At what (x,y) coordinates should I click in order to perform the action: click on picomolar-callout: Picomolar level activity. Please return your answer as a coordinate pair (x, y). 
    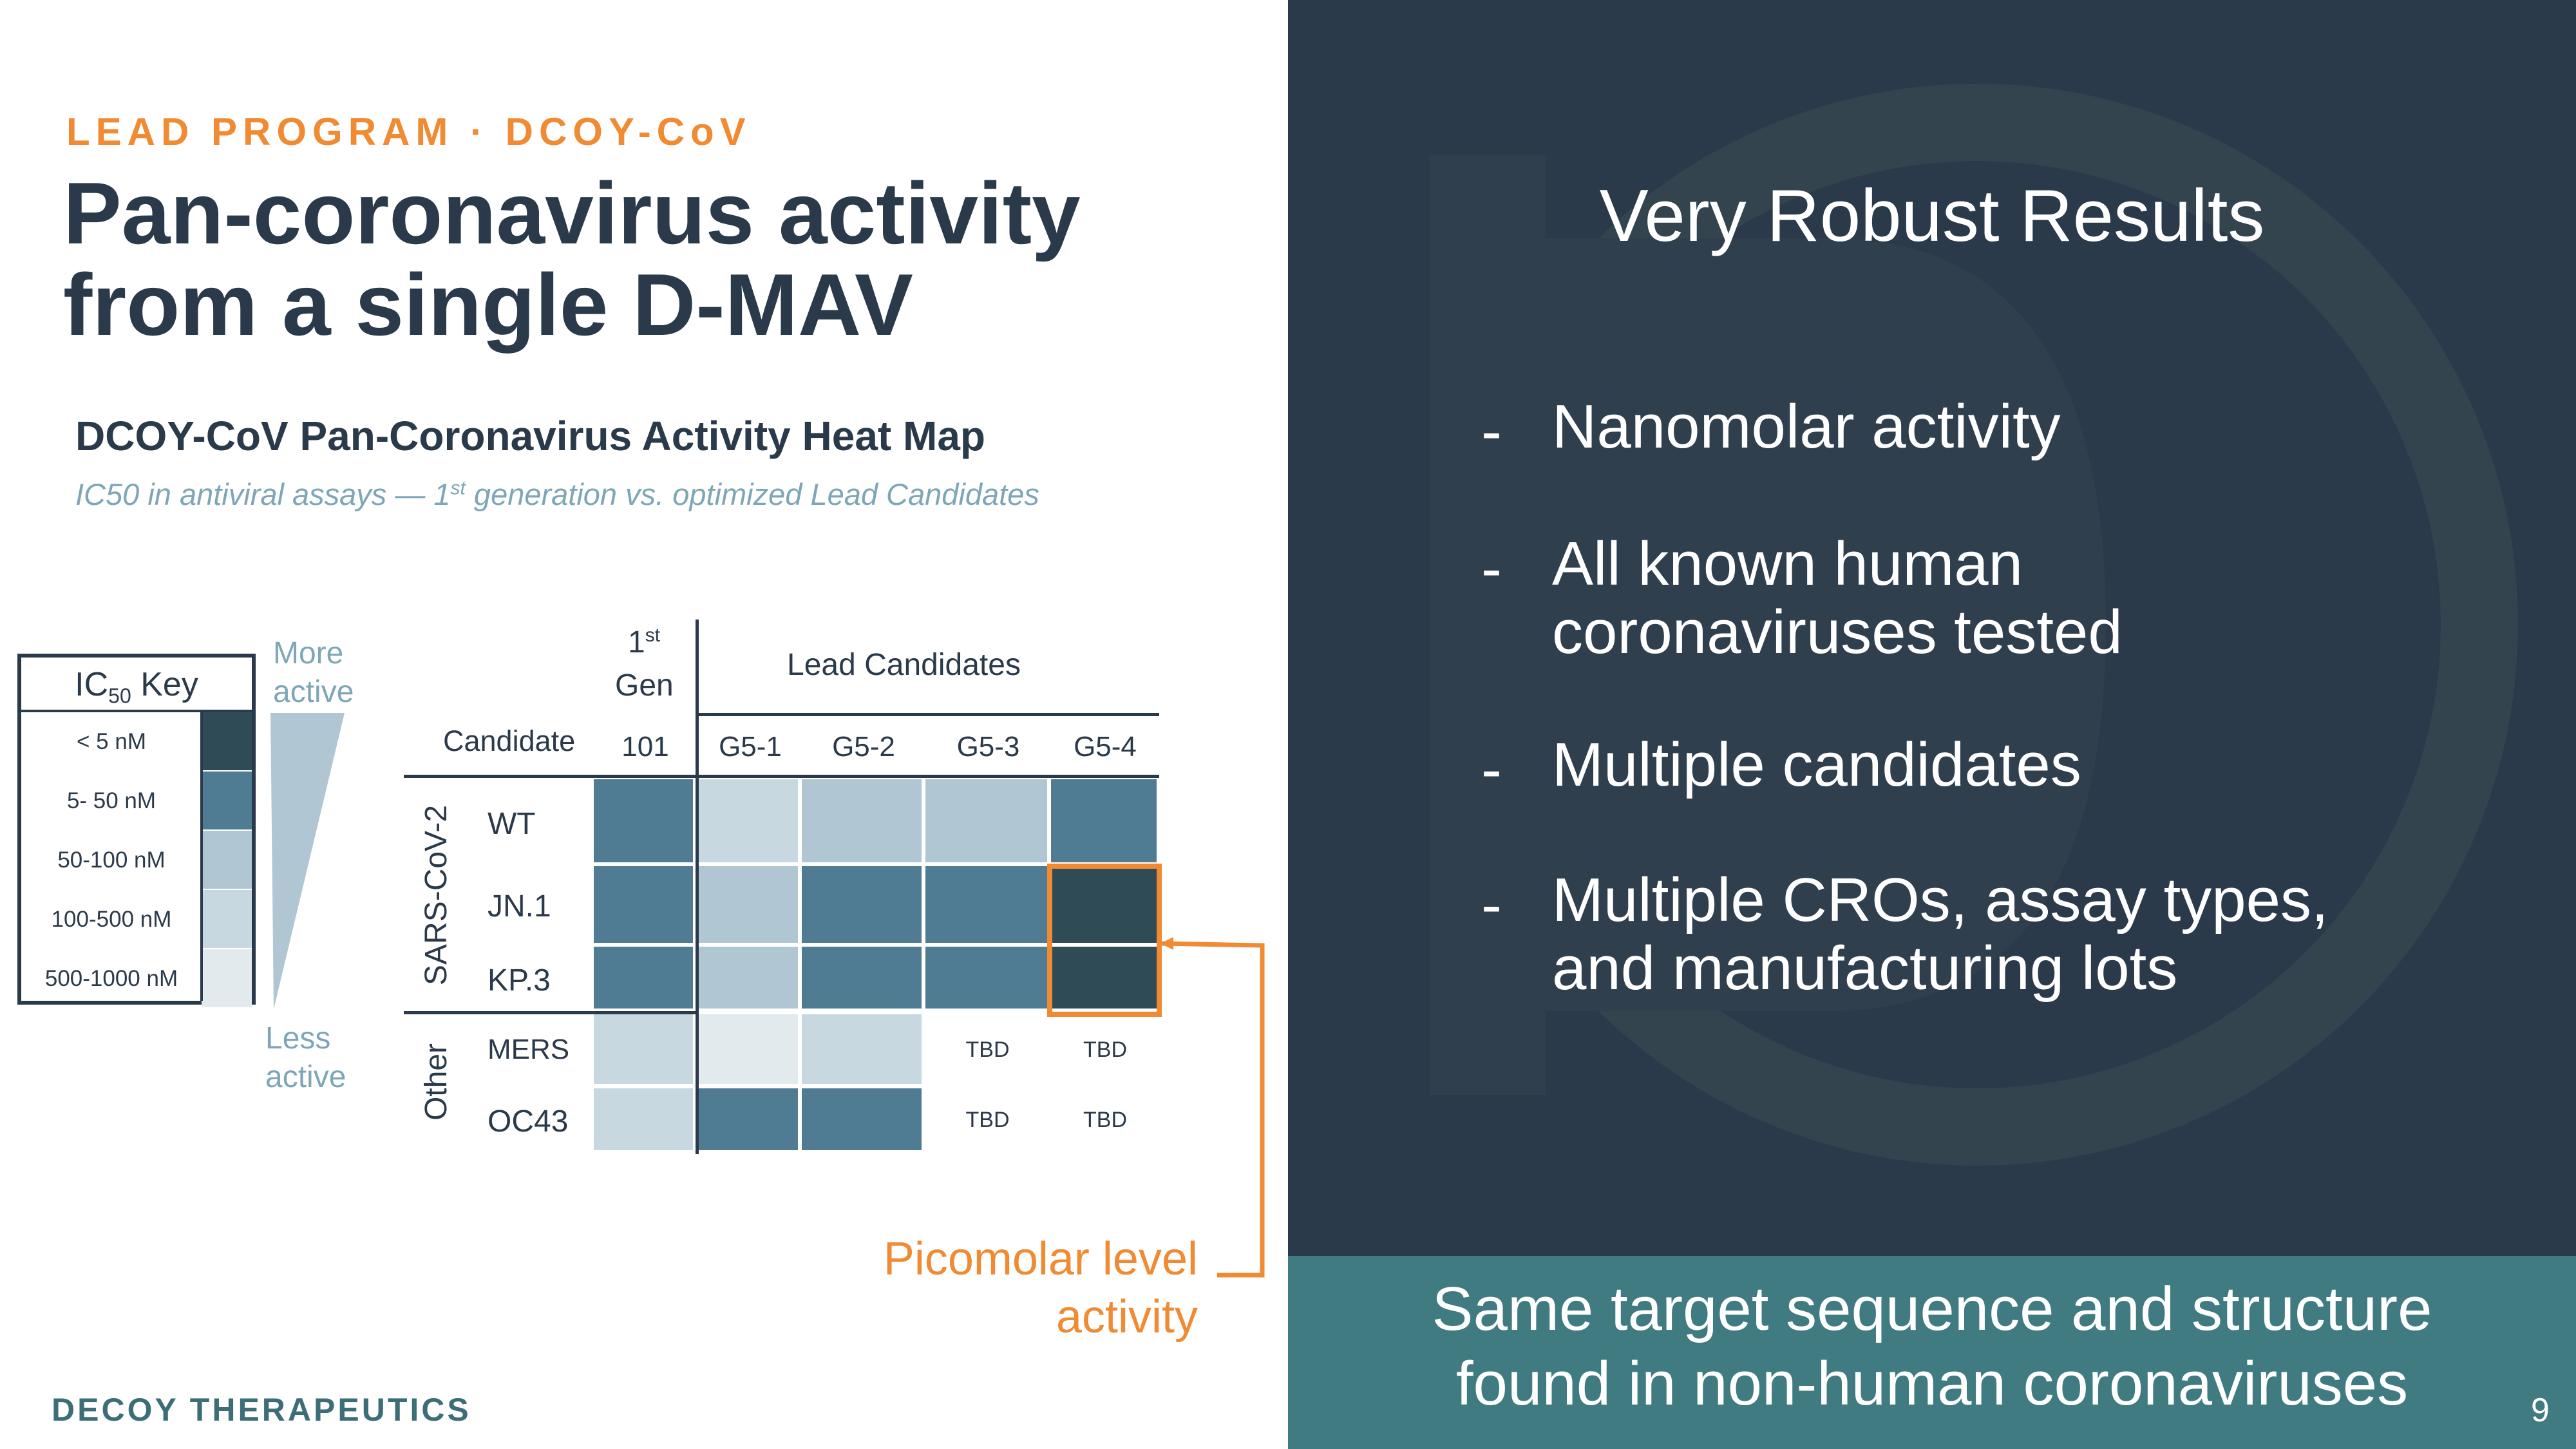
    Looking at the image, I should click on (1040, 1288).